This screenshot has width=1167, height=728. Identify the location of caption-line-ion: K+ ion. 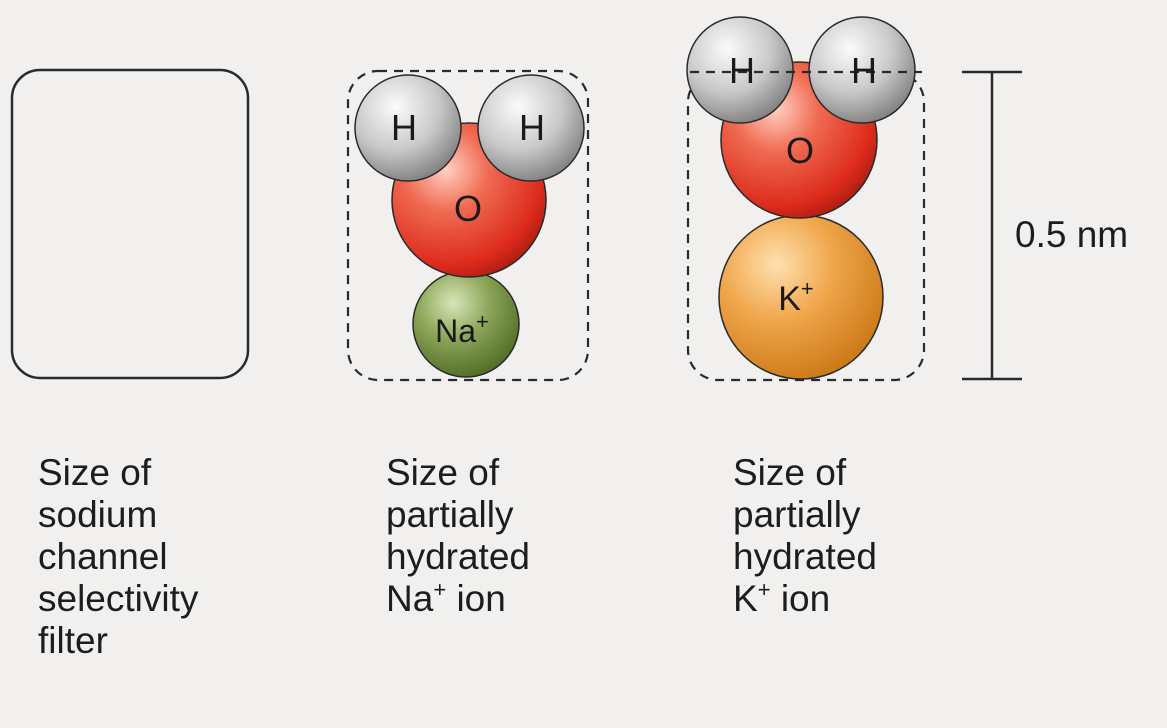
(782, 598).